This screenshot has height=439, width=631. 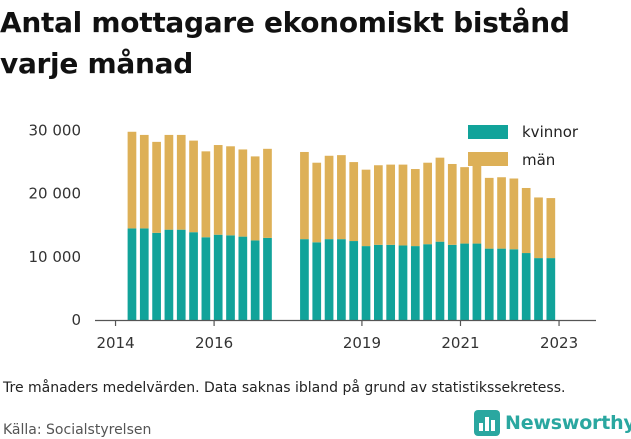 What do you see at coordinates (568, 423) in the screenshot?
I see `brand-name: Newsworthy` at bounding box center [568, 423].